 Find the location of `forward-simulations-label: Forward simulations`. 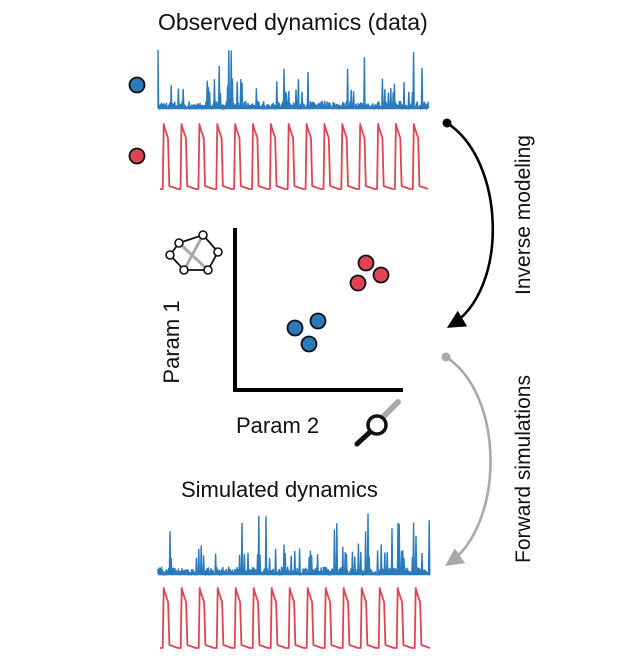

forward-simulations-label: Forward simulations is located at coordinates (523, 469).